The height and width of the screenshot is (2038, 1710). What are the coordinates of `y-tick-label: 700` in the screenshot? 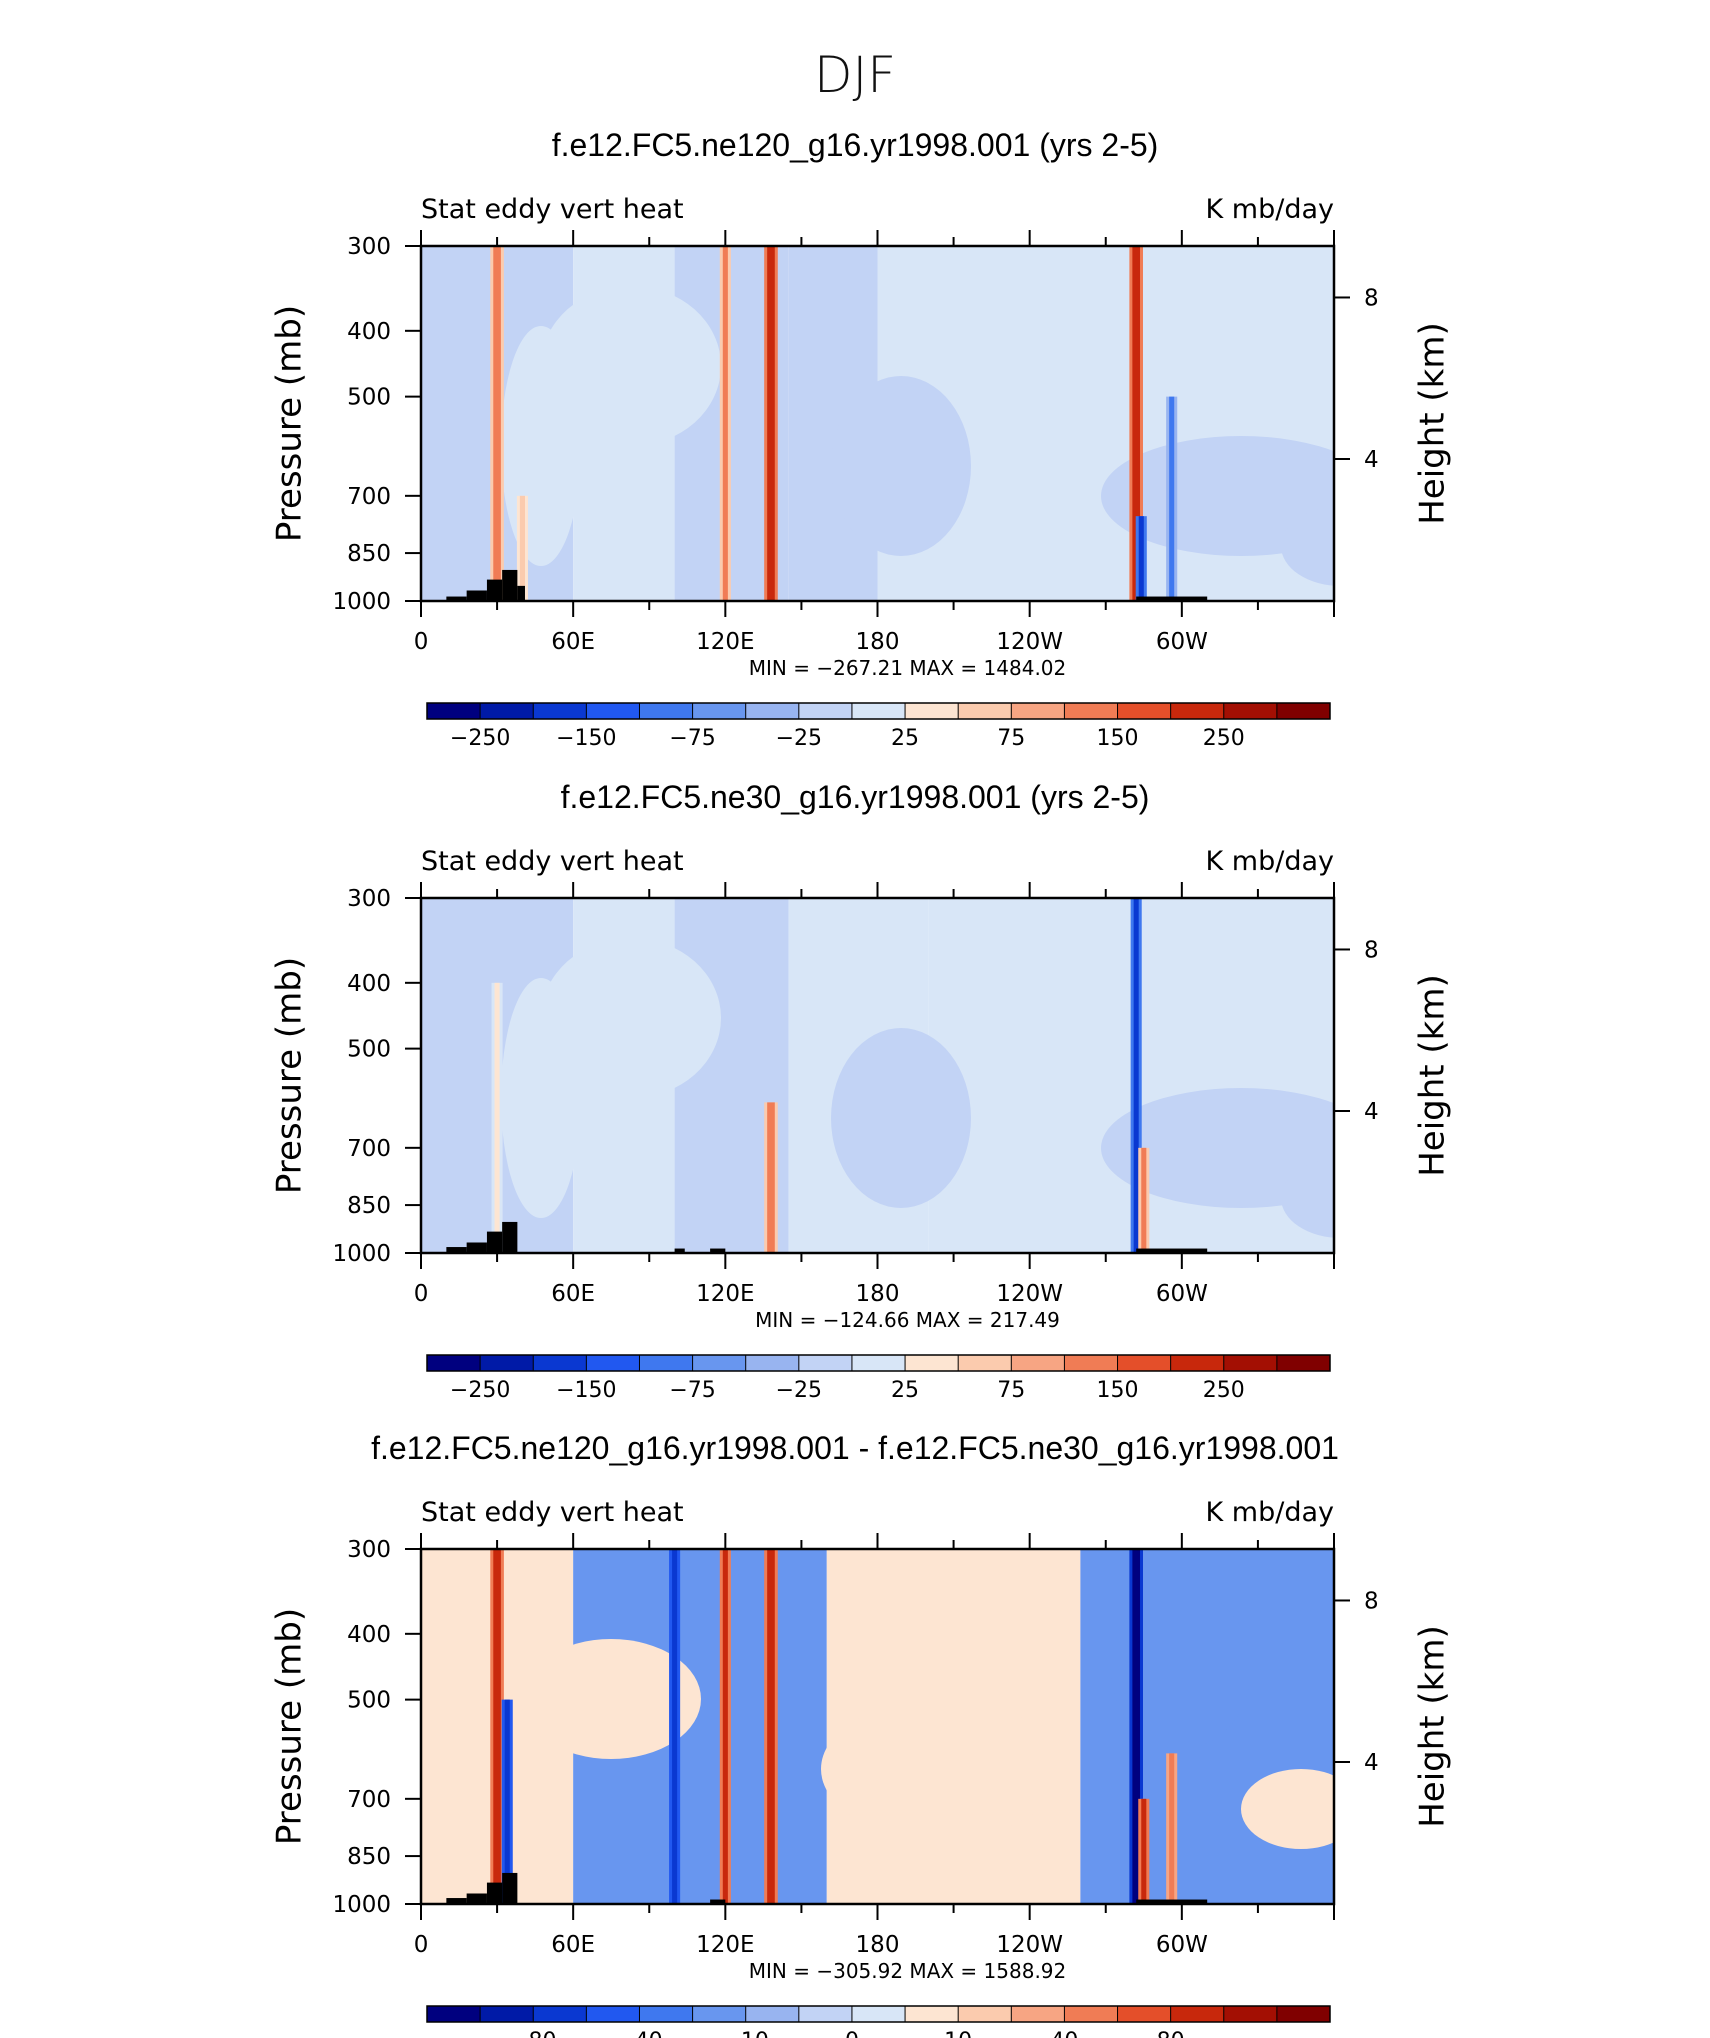 It's located at (369, 1800).